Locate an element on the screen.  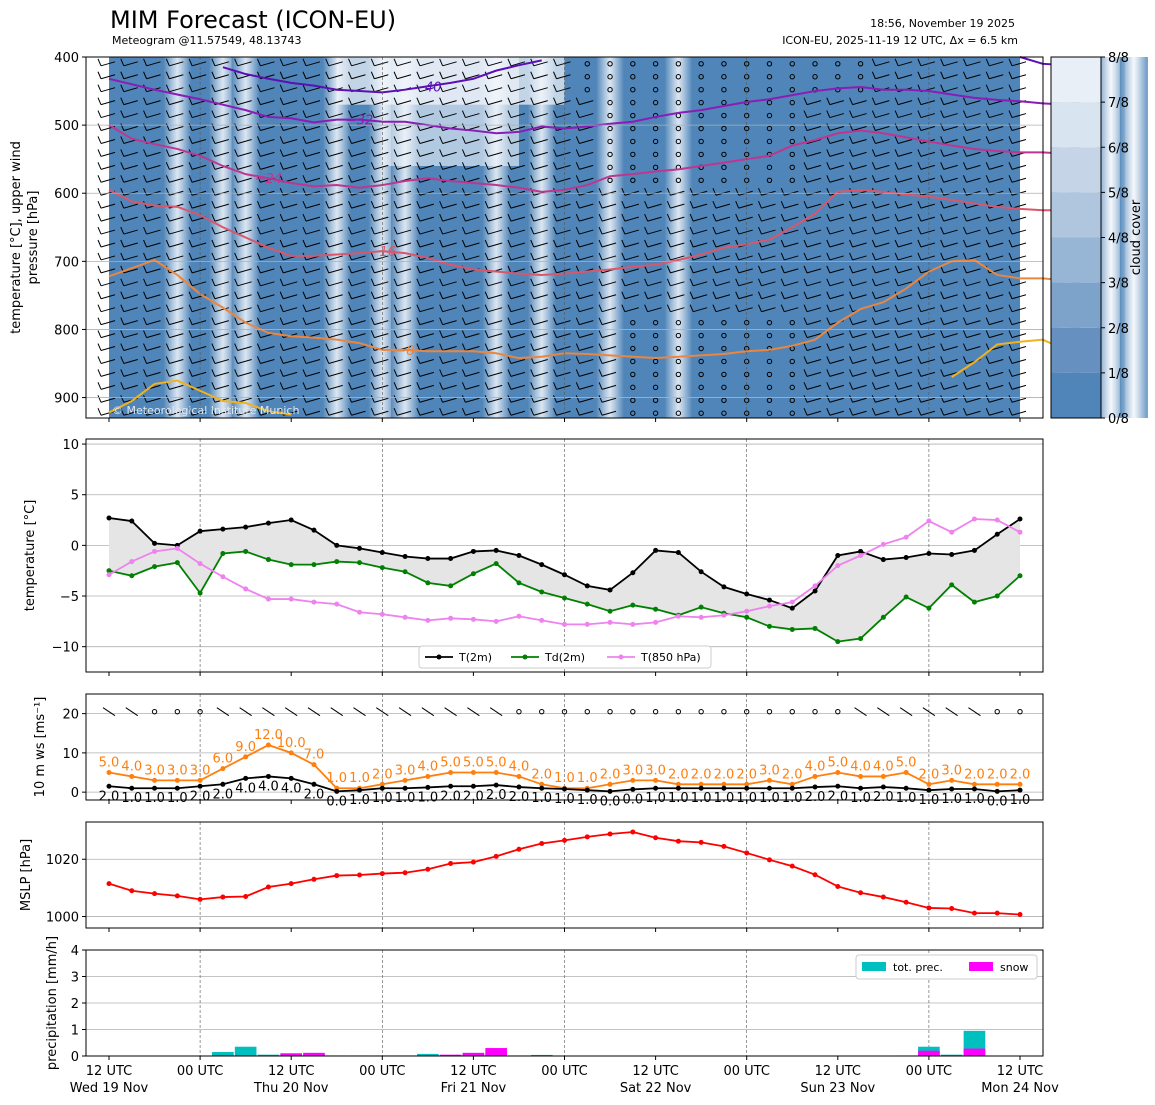
wind-speed-label: 1.0 is located at coordinates (769, 798).